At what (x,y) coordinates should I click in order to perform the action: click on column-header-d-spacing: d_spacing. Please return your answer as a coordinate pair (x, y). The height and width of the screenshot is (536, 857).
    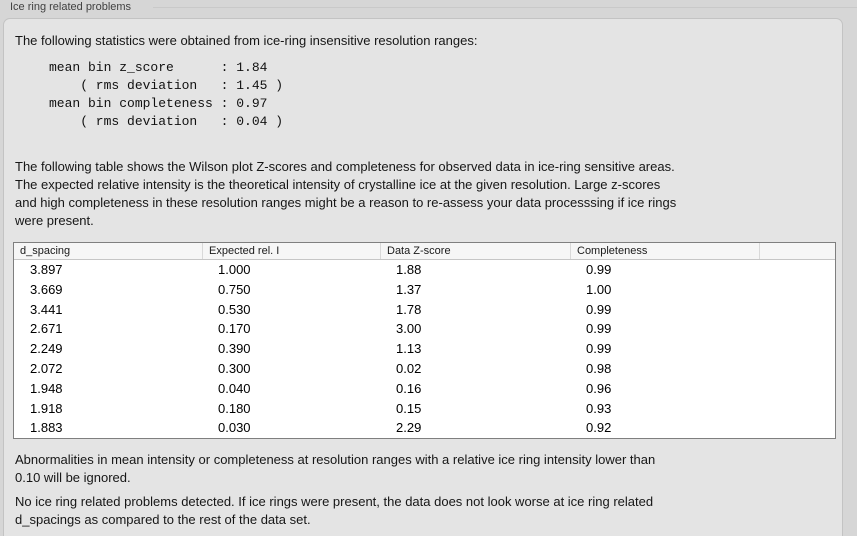
    Looking at the image, I should click on (45, 251).